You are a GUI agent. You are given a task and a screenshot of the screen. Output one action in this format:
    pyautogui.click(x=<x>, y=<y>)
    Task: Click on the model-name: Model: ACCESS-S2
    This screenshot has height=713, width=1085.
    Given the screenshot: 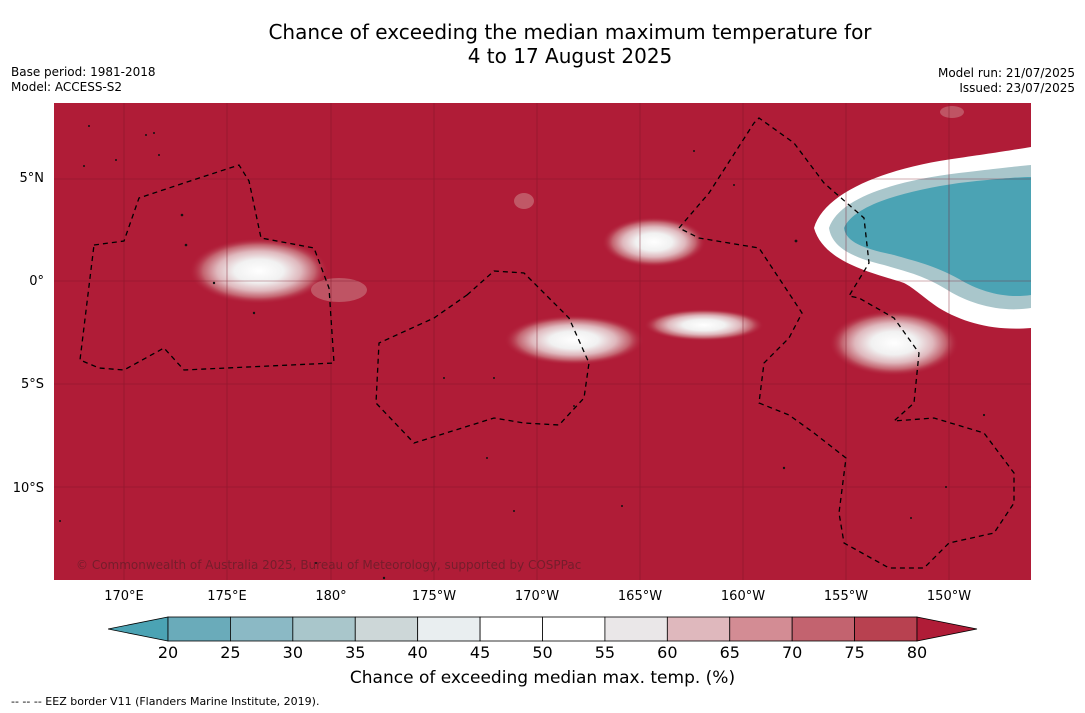 What is the action you would take?
    pyautogui.click(x=67, y=87)
    